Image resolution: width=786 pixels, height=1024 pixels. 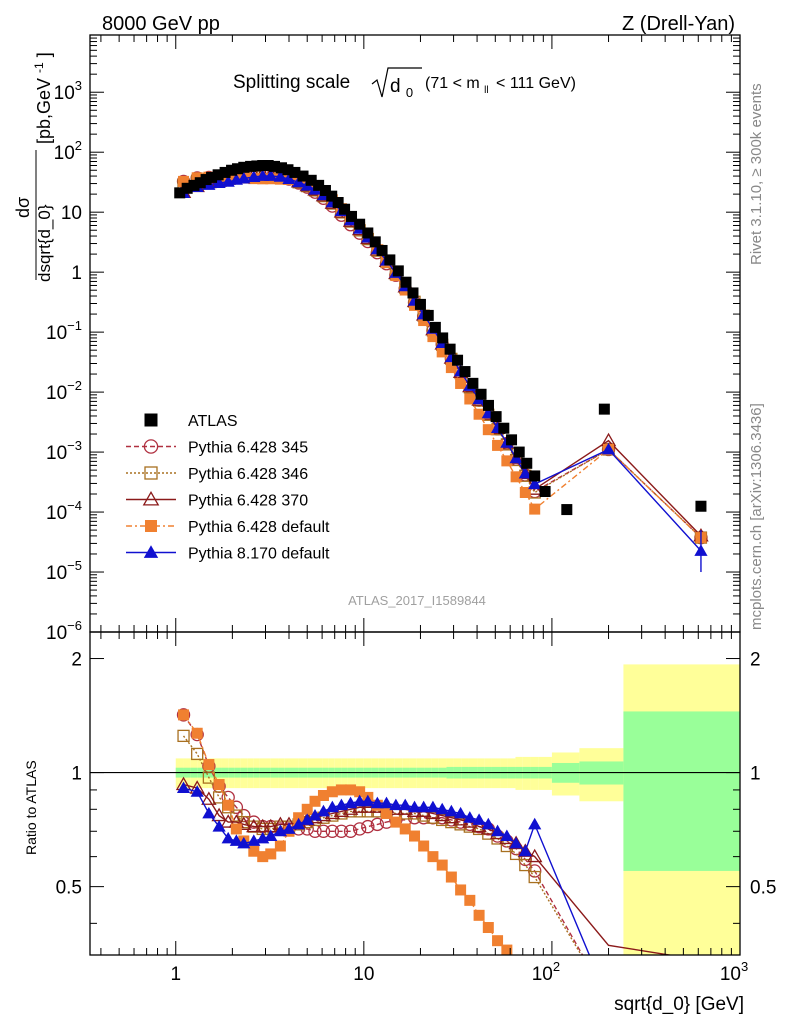 I want to click on ratio-ylabel: Ratio to ATLAS, so click(x=31, y=807).